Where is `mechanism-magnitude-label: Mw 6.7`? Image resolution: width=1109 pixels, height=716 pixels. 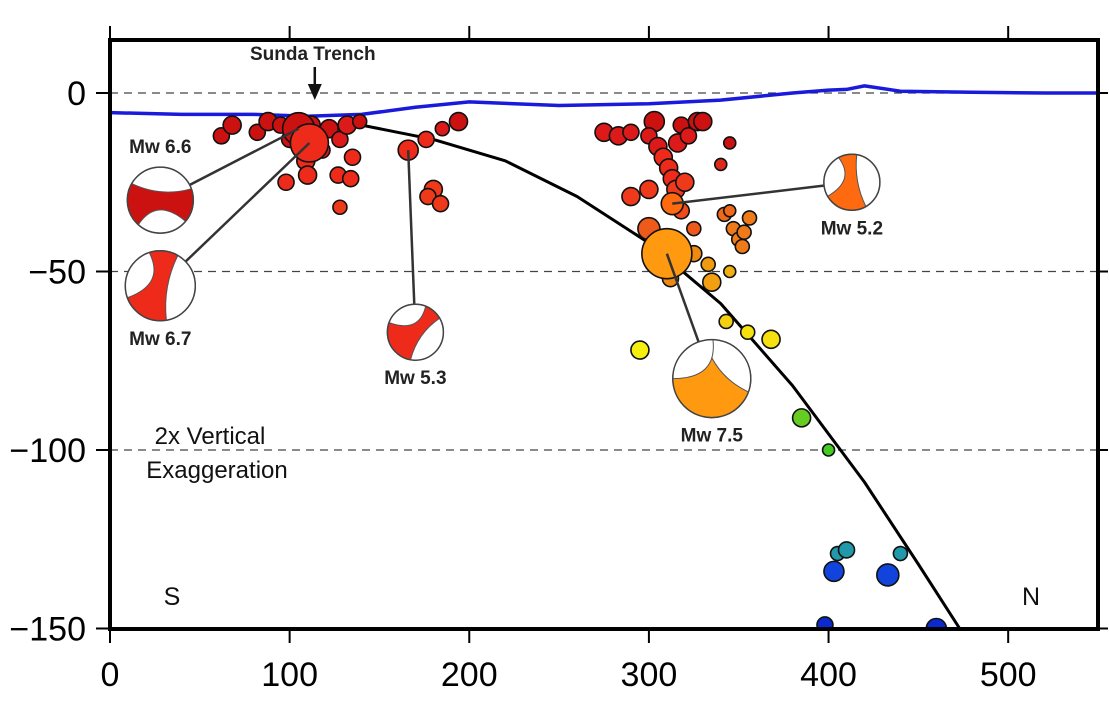 mechanism-magnitude-label: Mw 6.7 is located at coordinates (160, 339).